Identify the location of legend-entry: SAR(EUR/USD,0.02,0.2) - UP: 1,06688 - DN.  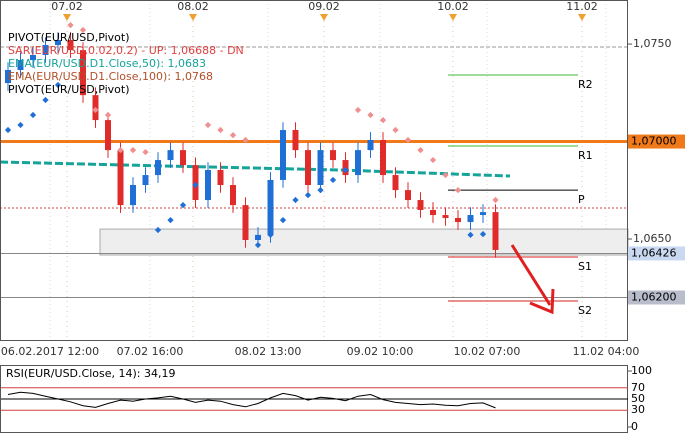
(126, 50).